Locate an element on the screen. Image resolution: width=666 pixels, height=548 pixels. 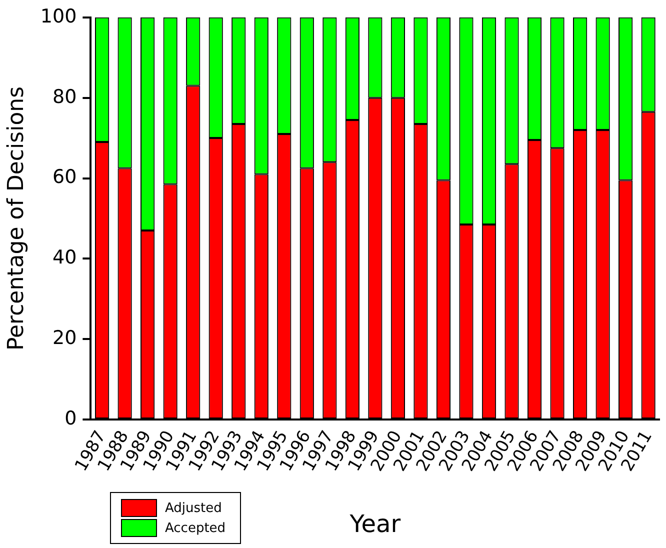
y-tick-label: 20 is located at coordinates (64, 338).